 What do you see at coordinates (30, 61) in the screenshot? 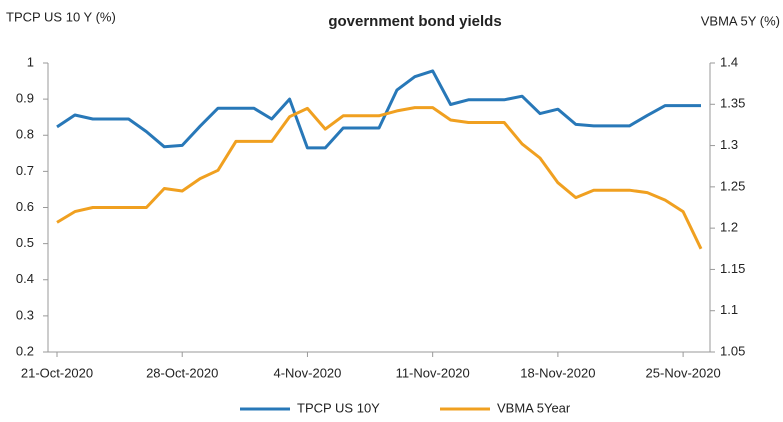
I see `y-tick-label: 1` at bounding box center [30, 61].